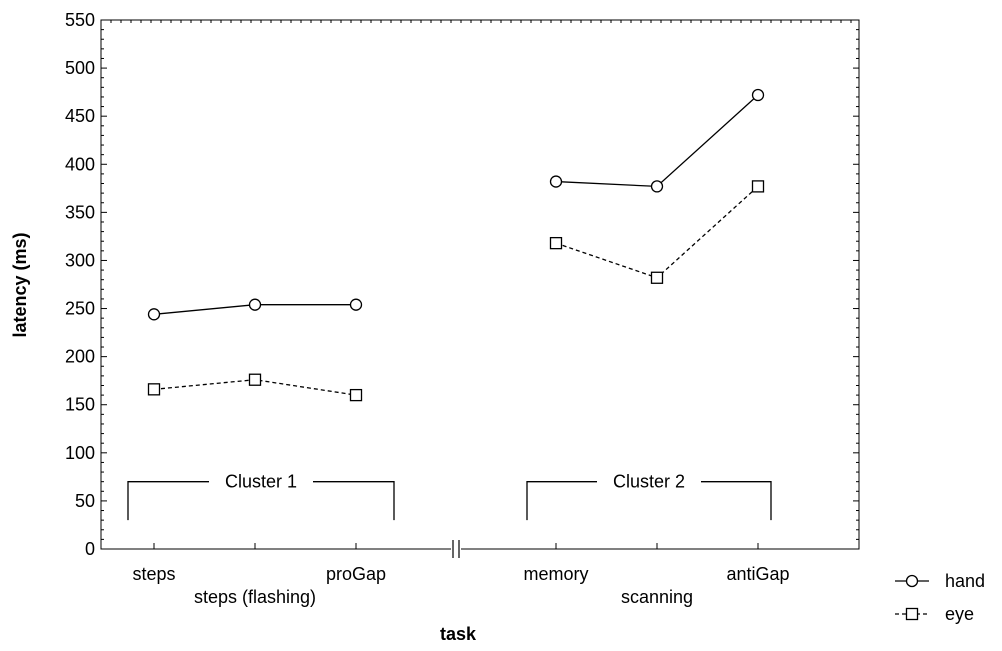  I want to click on y-tick-label: 50, so click(85, 501).